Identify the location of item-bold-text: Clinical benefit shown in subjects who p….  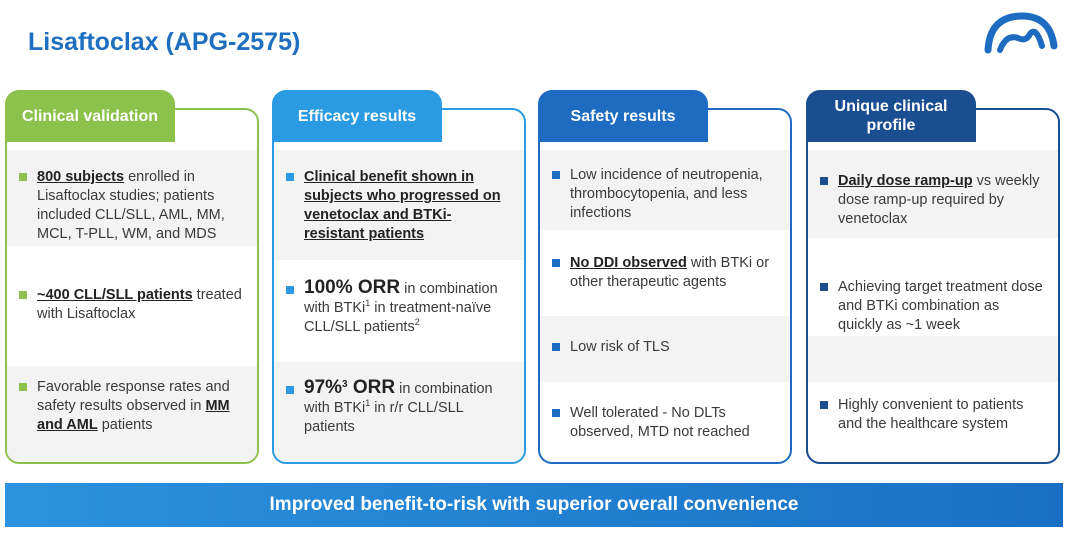
(402, 205).